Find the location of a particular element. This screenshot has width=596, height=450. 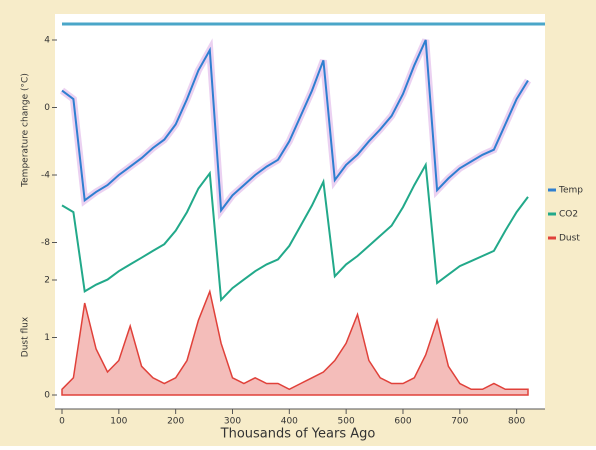

legend-label: Temp is located at coordinates (570, 191).